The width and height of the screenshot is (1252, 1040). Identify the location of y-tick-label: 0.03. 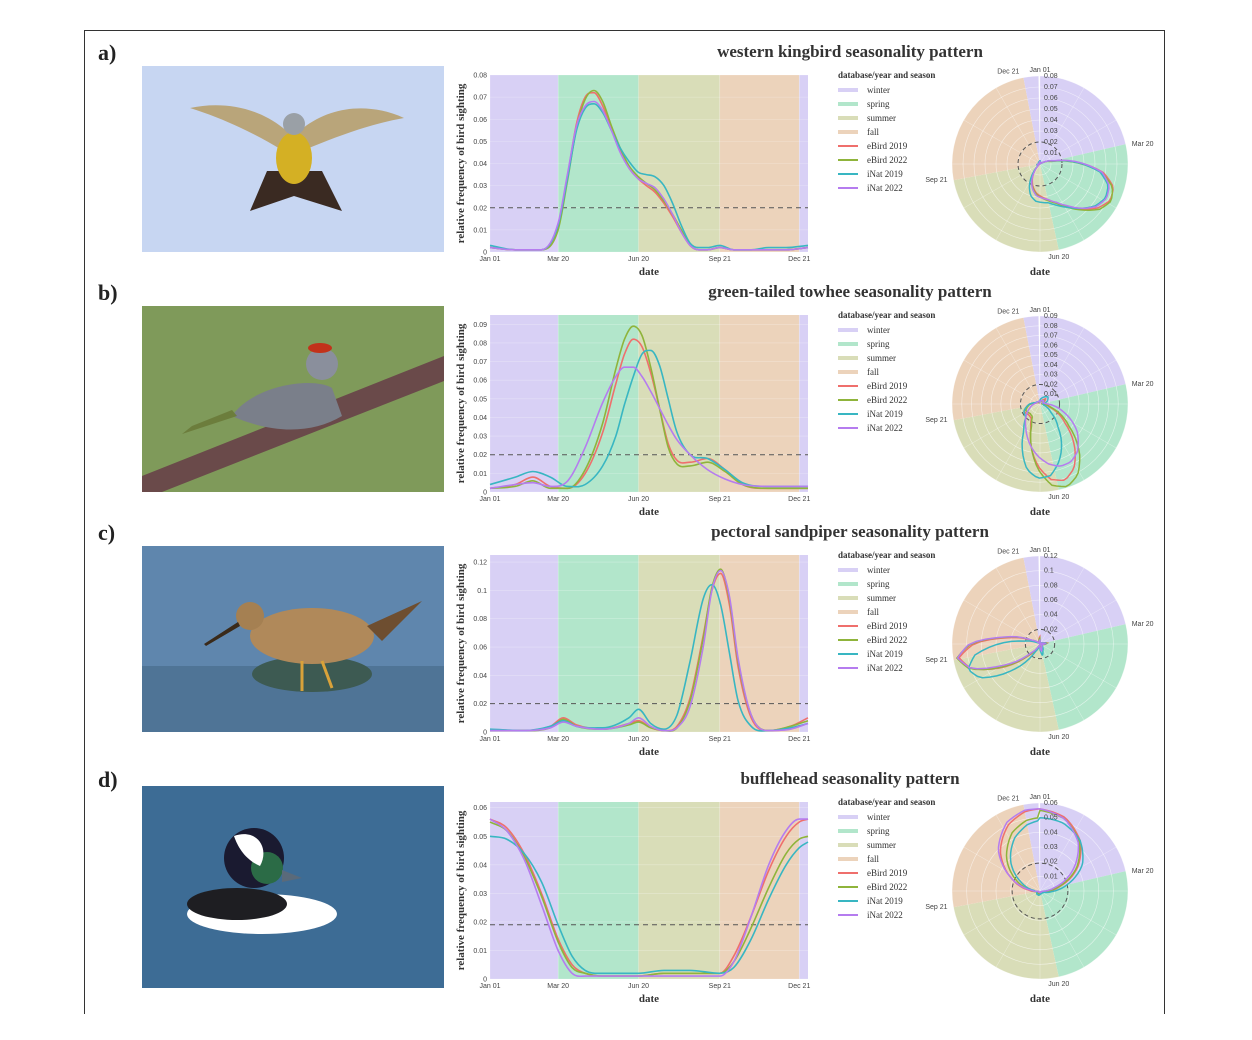
(480, 186).